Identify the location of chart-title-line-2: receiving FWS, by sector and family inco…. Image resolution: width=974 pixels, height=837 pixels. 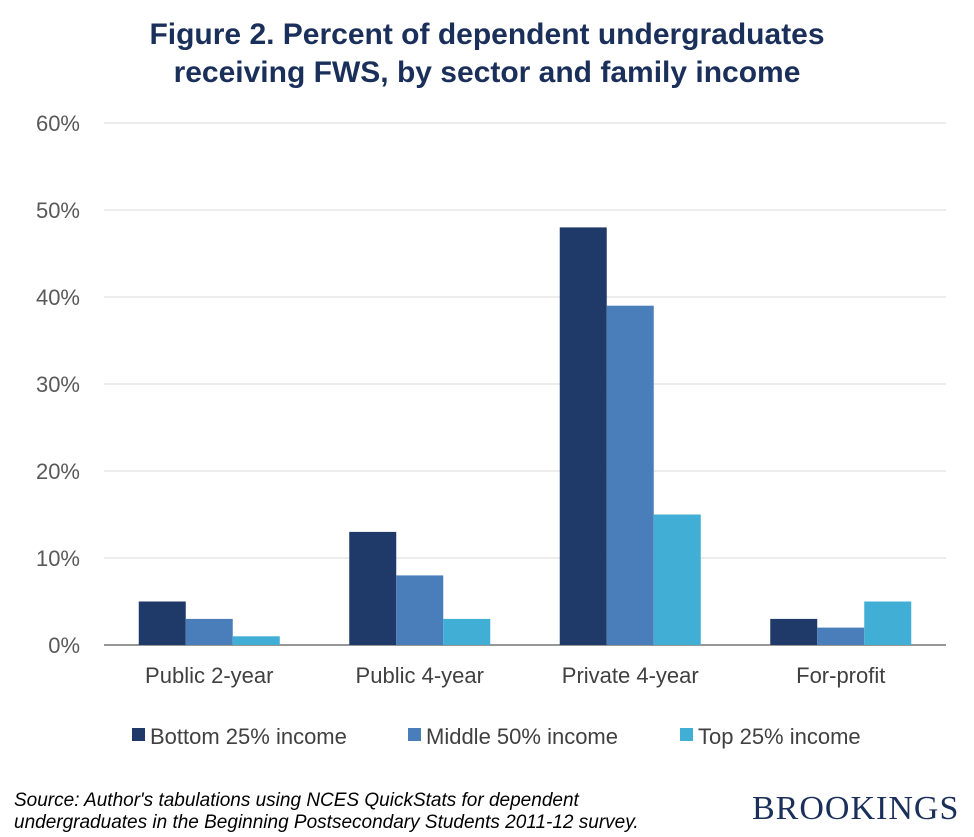
(487, 72).